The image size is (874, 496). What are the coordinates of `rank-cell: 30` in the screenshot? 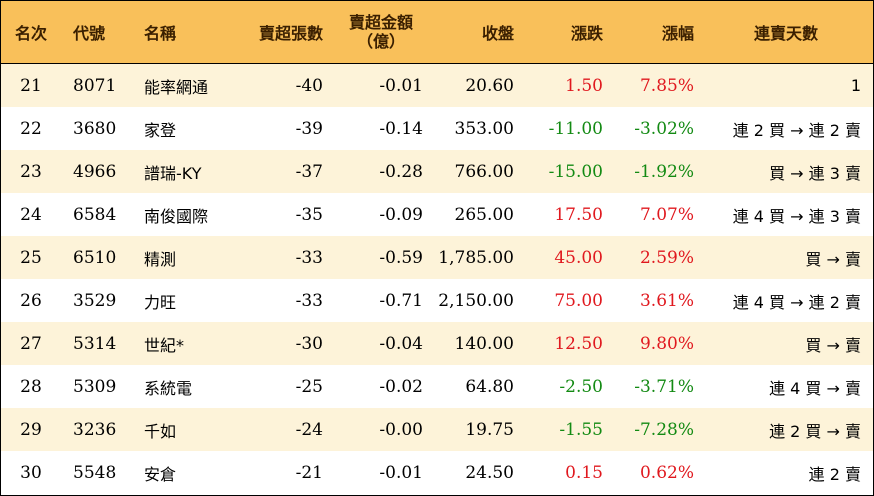 It's located at (31, 472).